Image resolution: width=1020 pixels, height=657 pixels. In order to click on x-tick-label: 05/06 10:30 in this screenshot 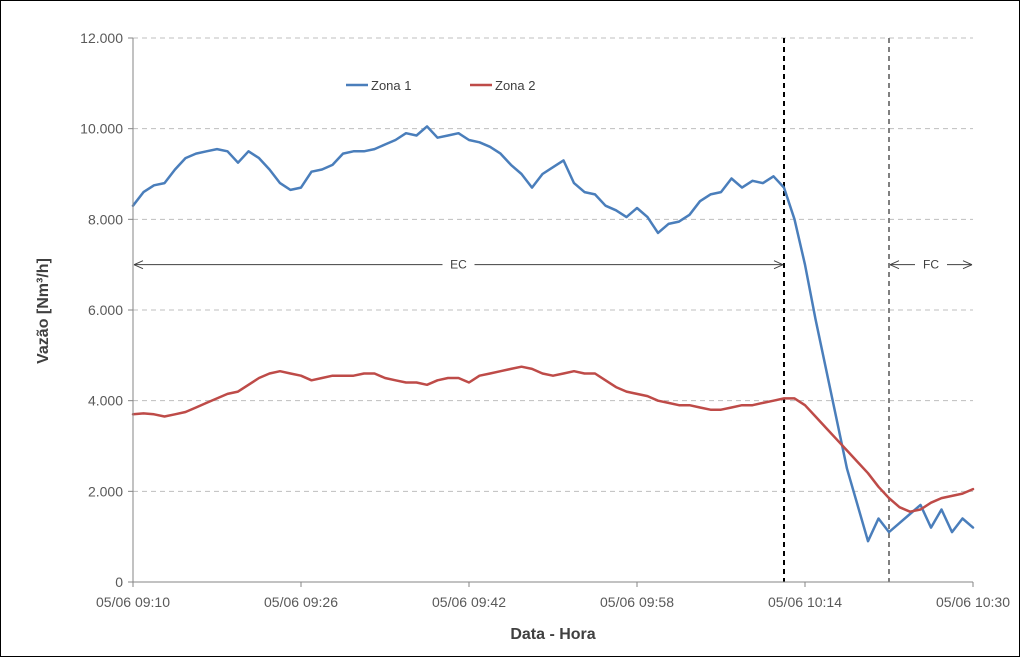, I will do `click(973, 602)`.